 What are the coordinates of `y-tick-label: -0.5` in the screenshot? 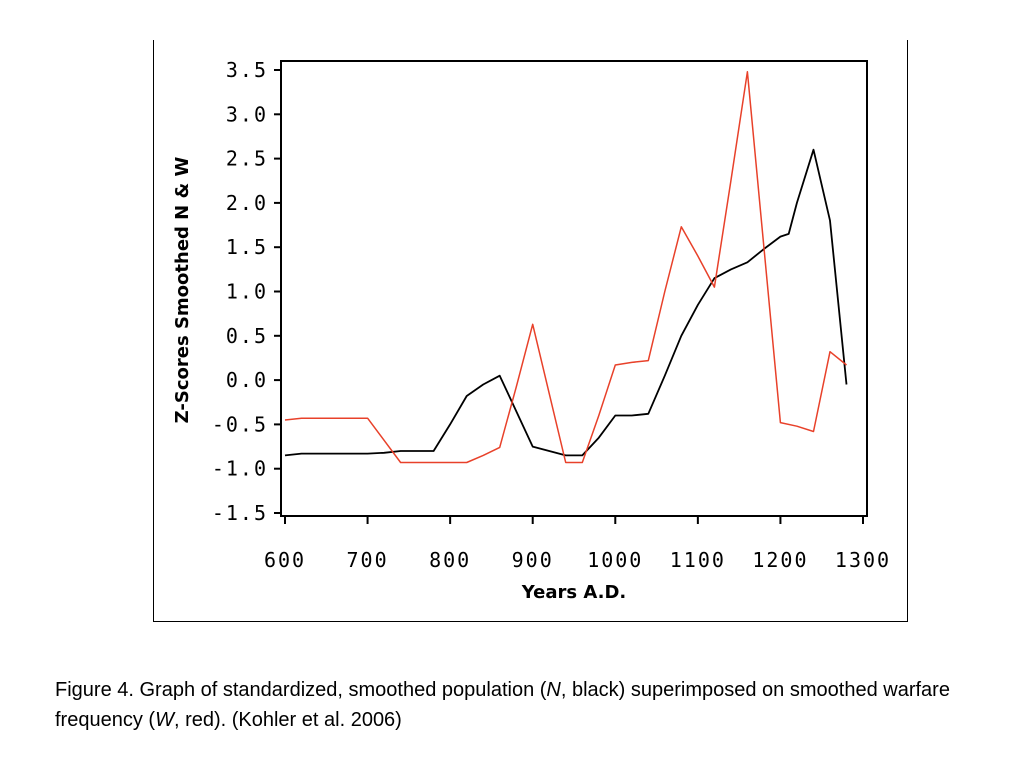 It's located at (240, 424).